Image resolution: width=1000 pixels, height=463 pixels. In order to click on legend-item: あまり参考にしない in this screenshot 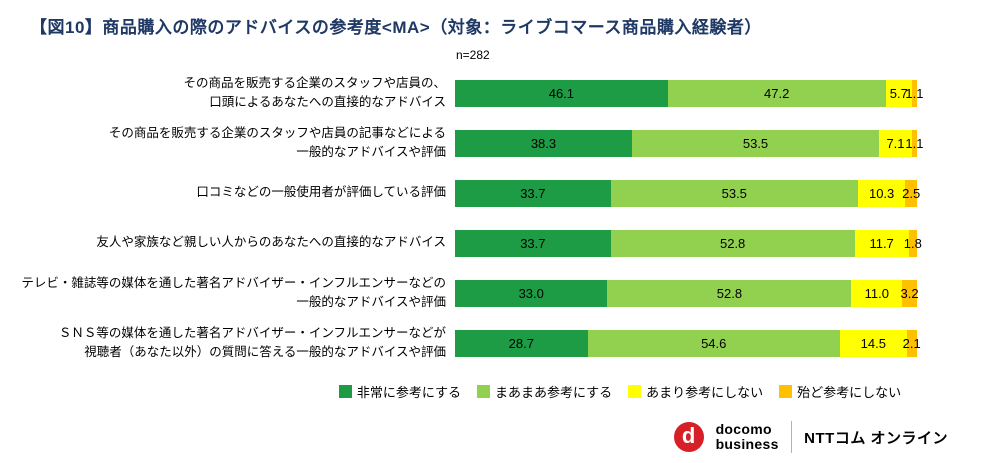, I will do `click(695, 391)`.